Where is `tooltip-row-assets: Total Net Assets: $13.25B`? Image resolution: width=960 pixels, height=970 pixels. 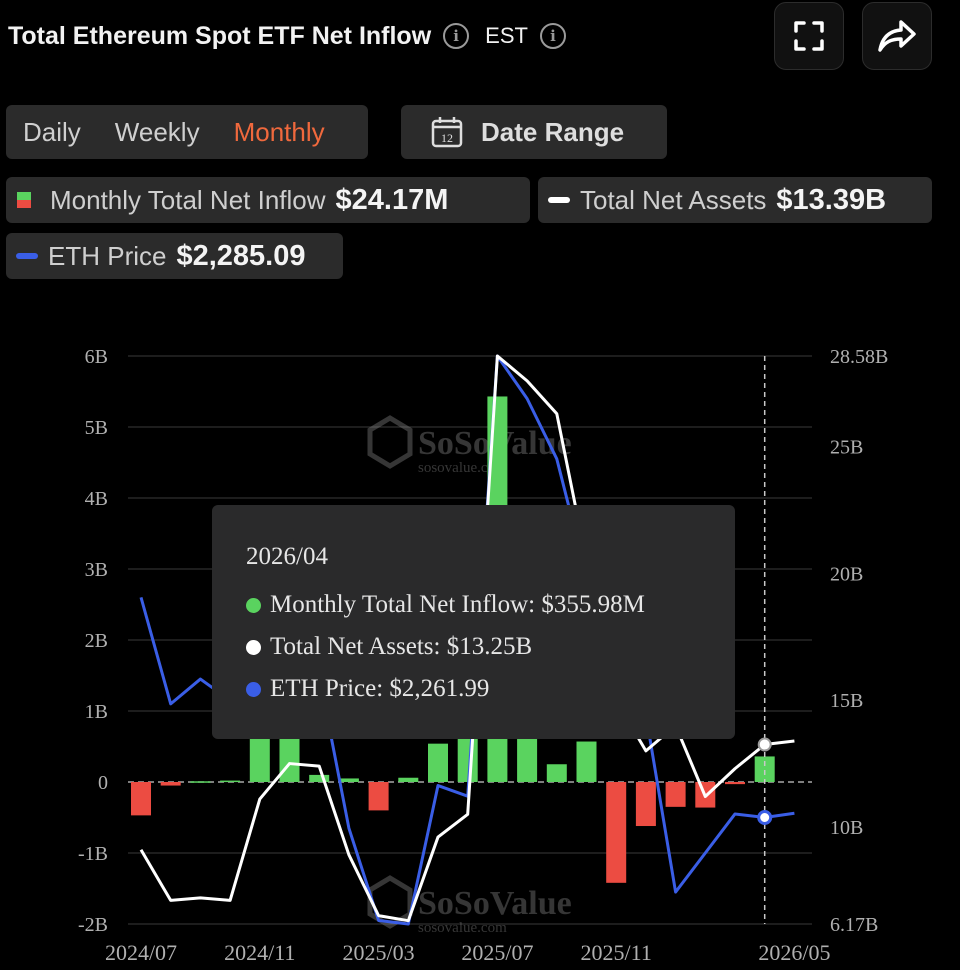
tooltip-row-assets: Total Net Assets: $13.25B is located at coordinates (490, 647).